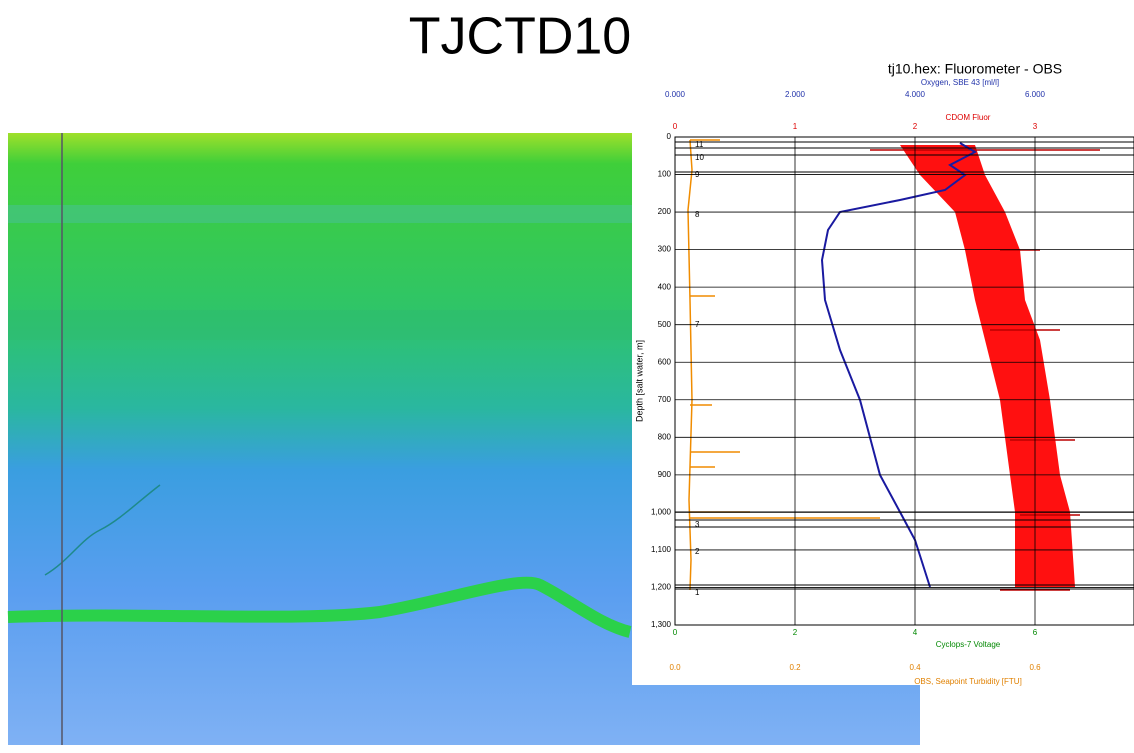 The width and height of the screenshot is (1134, 753). What do you see at coordinates (639, 381) in the screenshot?
I see `depth-axis-label: Depth [salt water, m]` at bounding box center [639, 381].